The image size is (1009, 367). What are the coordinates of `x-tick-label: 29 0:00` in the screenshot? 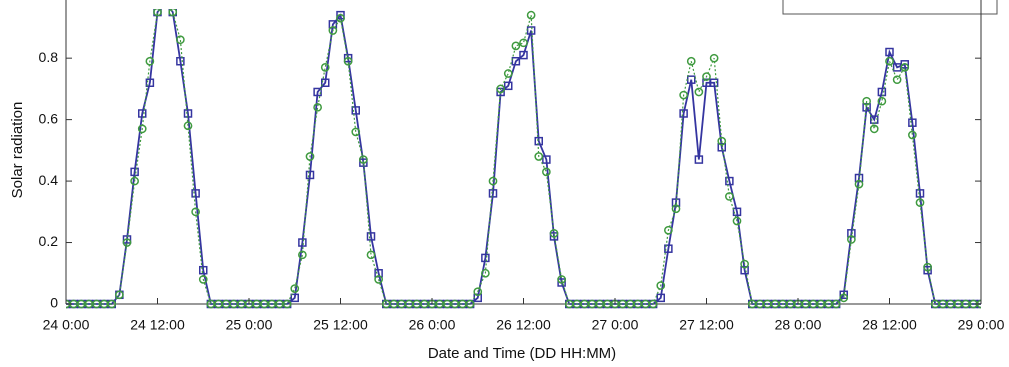 It's located at (981, 325).